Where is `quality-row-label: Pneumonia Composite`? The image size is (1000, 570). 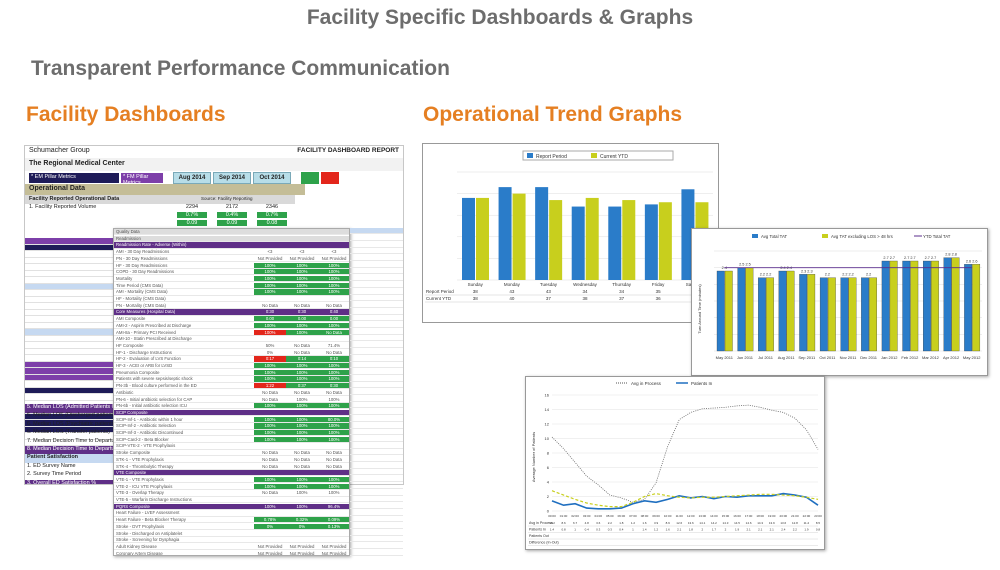 quality-row-label: Pneumonia Composite is located at coordinates (138, 372).